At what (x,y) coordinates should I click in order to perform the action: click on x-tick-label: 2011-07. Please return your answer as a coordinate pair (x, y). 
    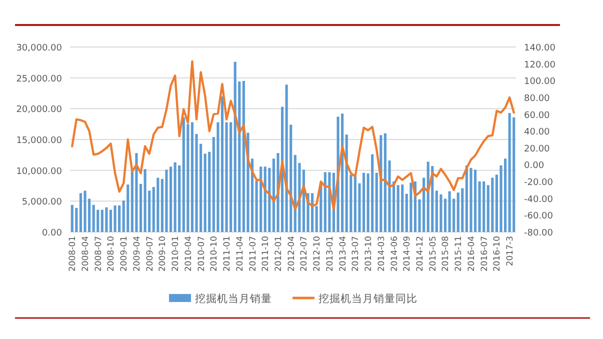
    Looking at the image, I should click on (253, 254).